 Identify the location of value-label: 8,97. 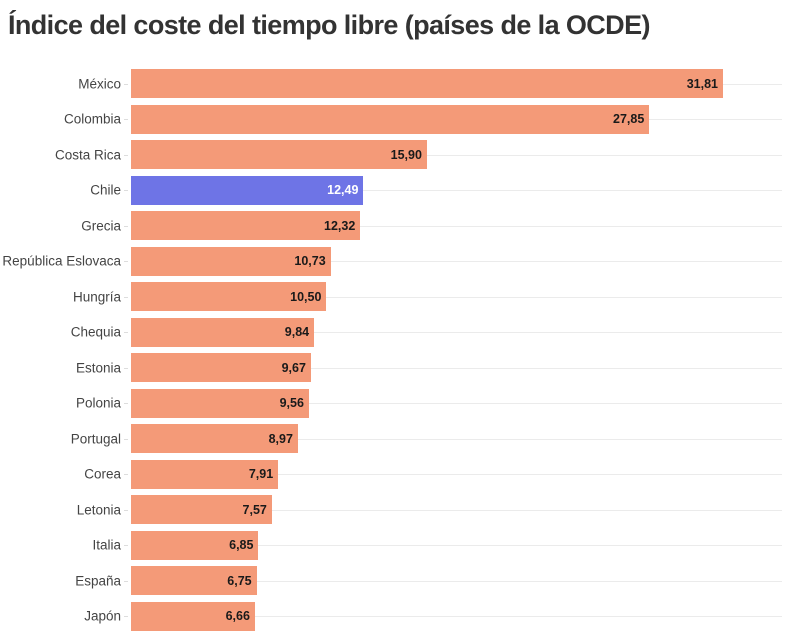
(280, 438).